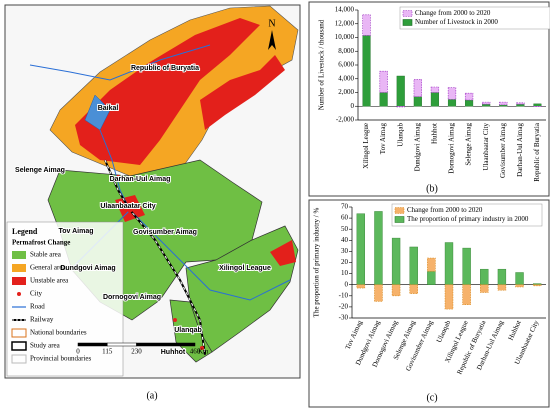  Describe the element at coordinates (346, 78) in the screenshot. I see `y-tick-label: 4,000` at that location.